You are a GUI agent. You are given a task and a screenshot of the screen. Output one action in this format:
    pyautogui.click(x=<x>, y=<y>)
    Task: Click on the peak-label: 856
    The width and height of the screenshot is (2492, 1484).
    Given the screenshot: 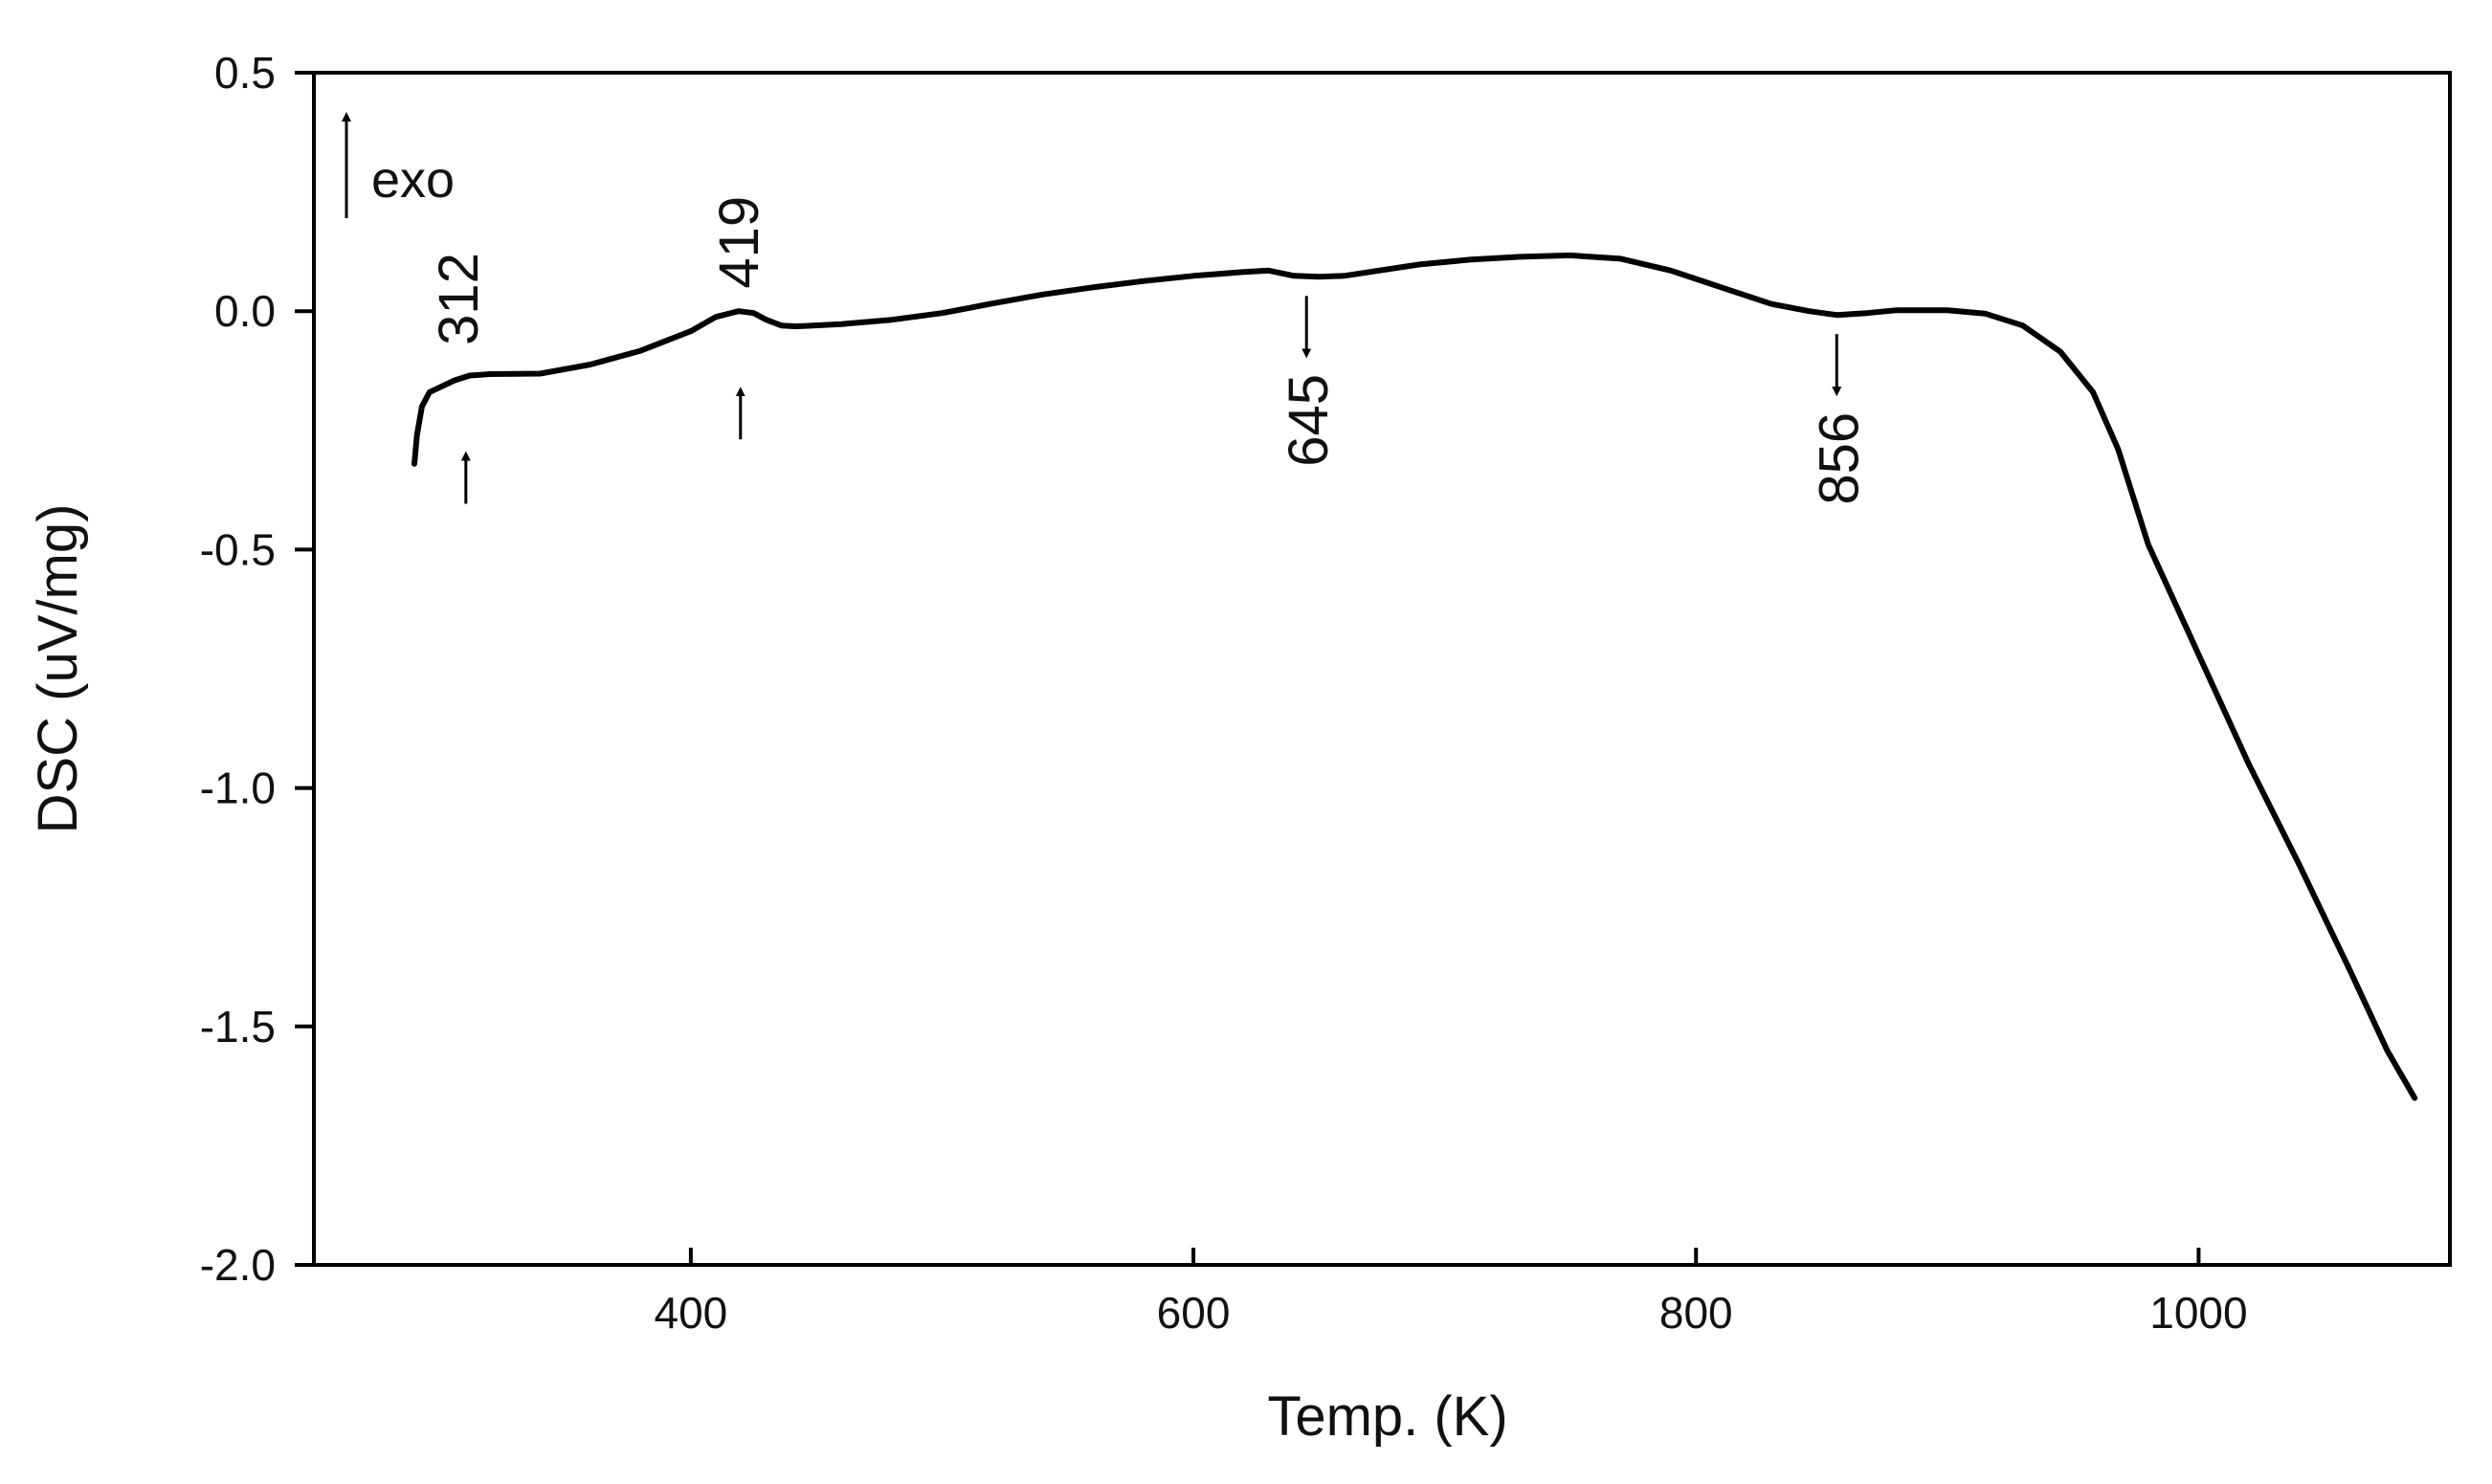 What is the action you would take?
    pyautogui.click(x=1839, y=458)
    